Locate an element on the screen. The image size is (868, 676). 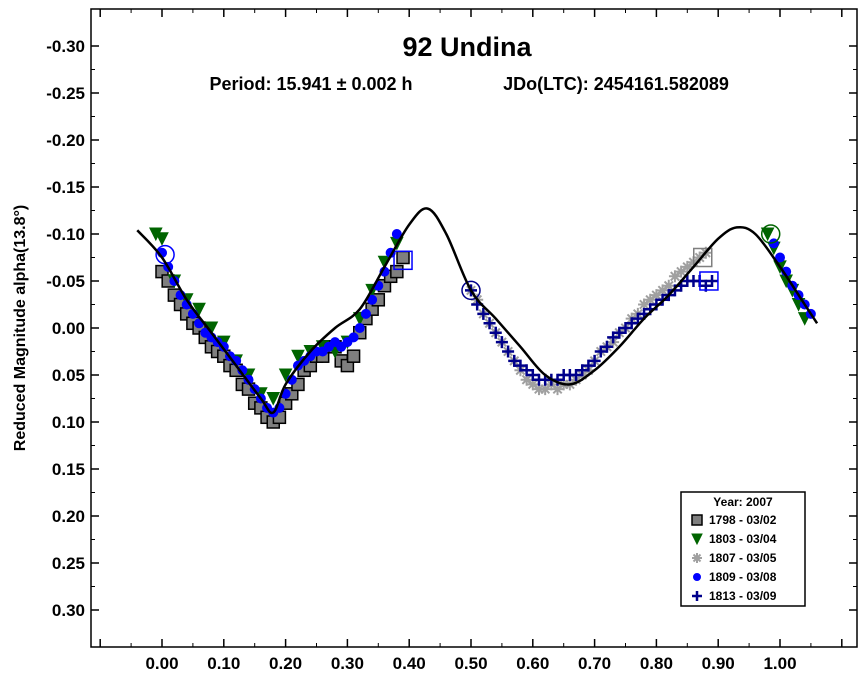
x-tick-label: 0.90 is located at coordinates (718, 663).